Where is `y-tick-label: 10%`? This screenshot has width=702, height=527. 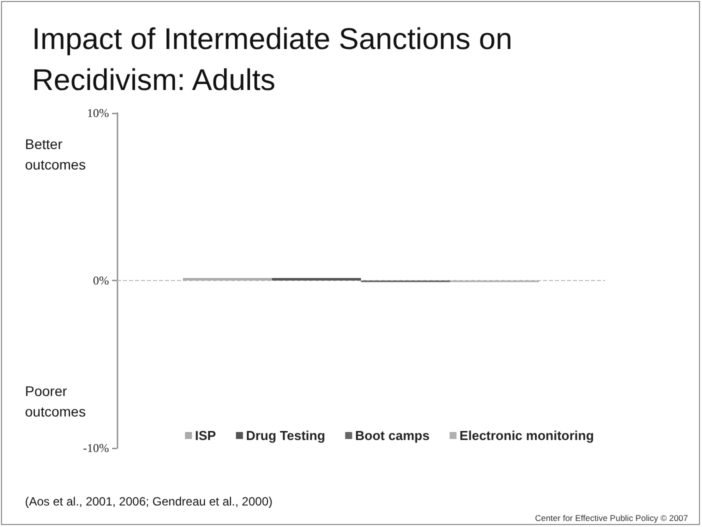 y-tick-label: 10% is located at coordinates (98, 113).